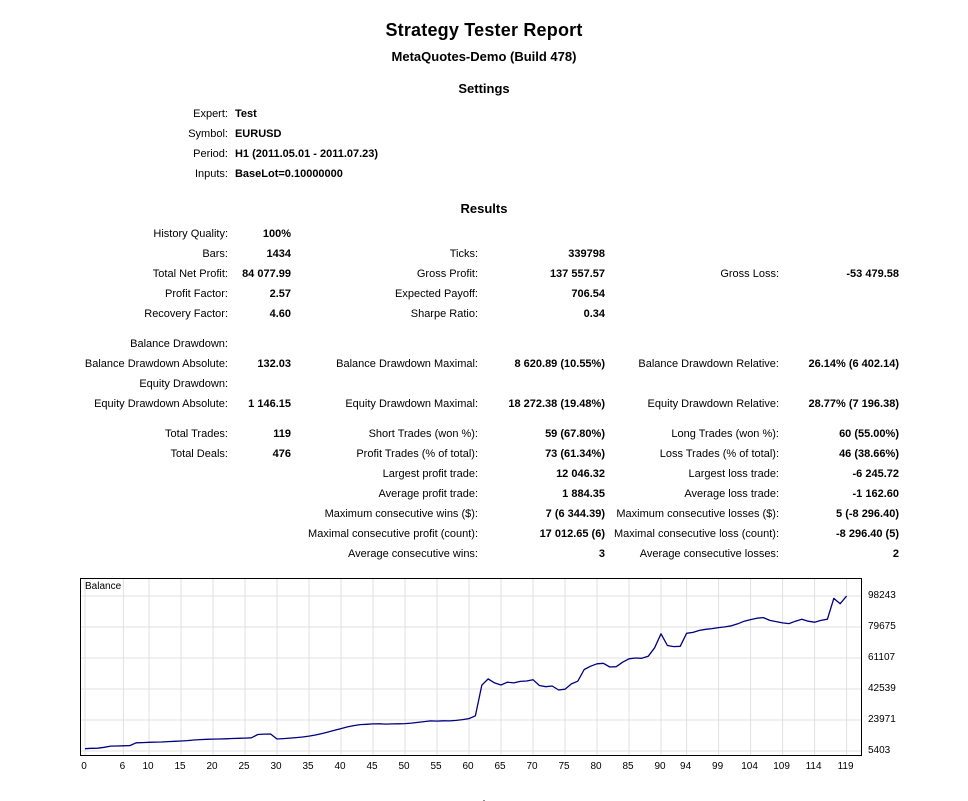  Describe the element at coordinates (245, 114) in the screenshot. I see `setting-value: Test` at that location.